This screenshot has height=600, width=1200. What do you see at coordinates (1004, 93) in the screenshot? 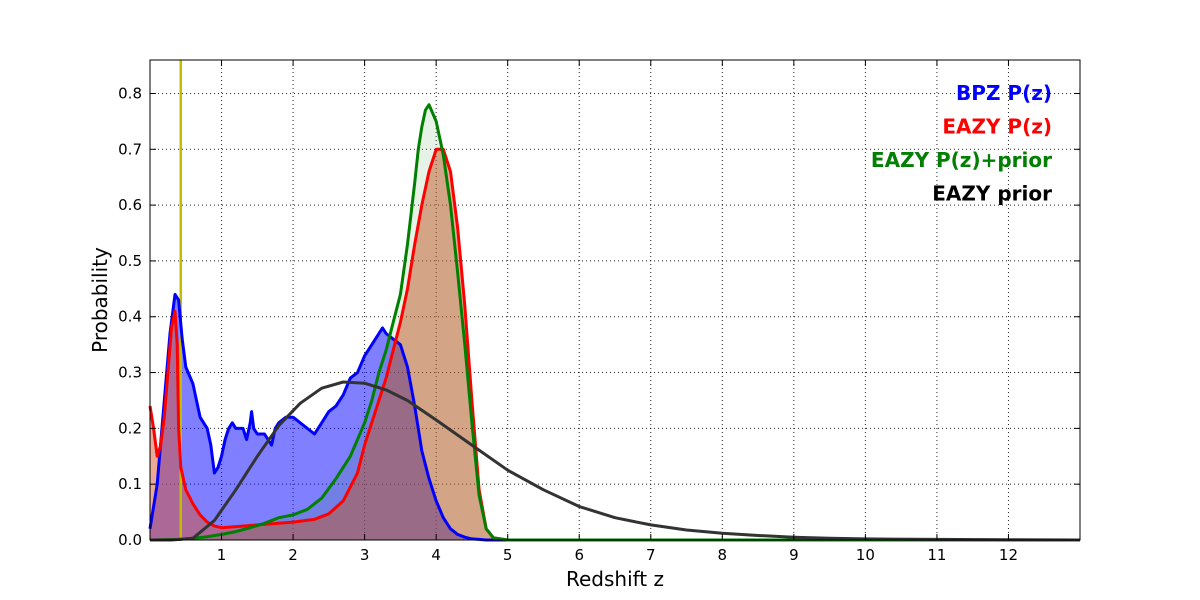
I see `legend-entry-bpz-p-z: BPZ P(z)` at bounding box center [1004, 93].